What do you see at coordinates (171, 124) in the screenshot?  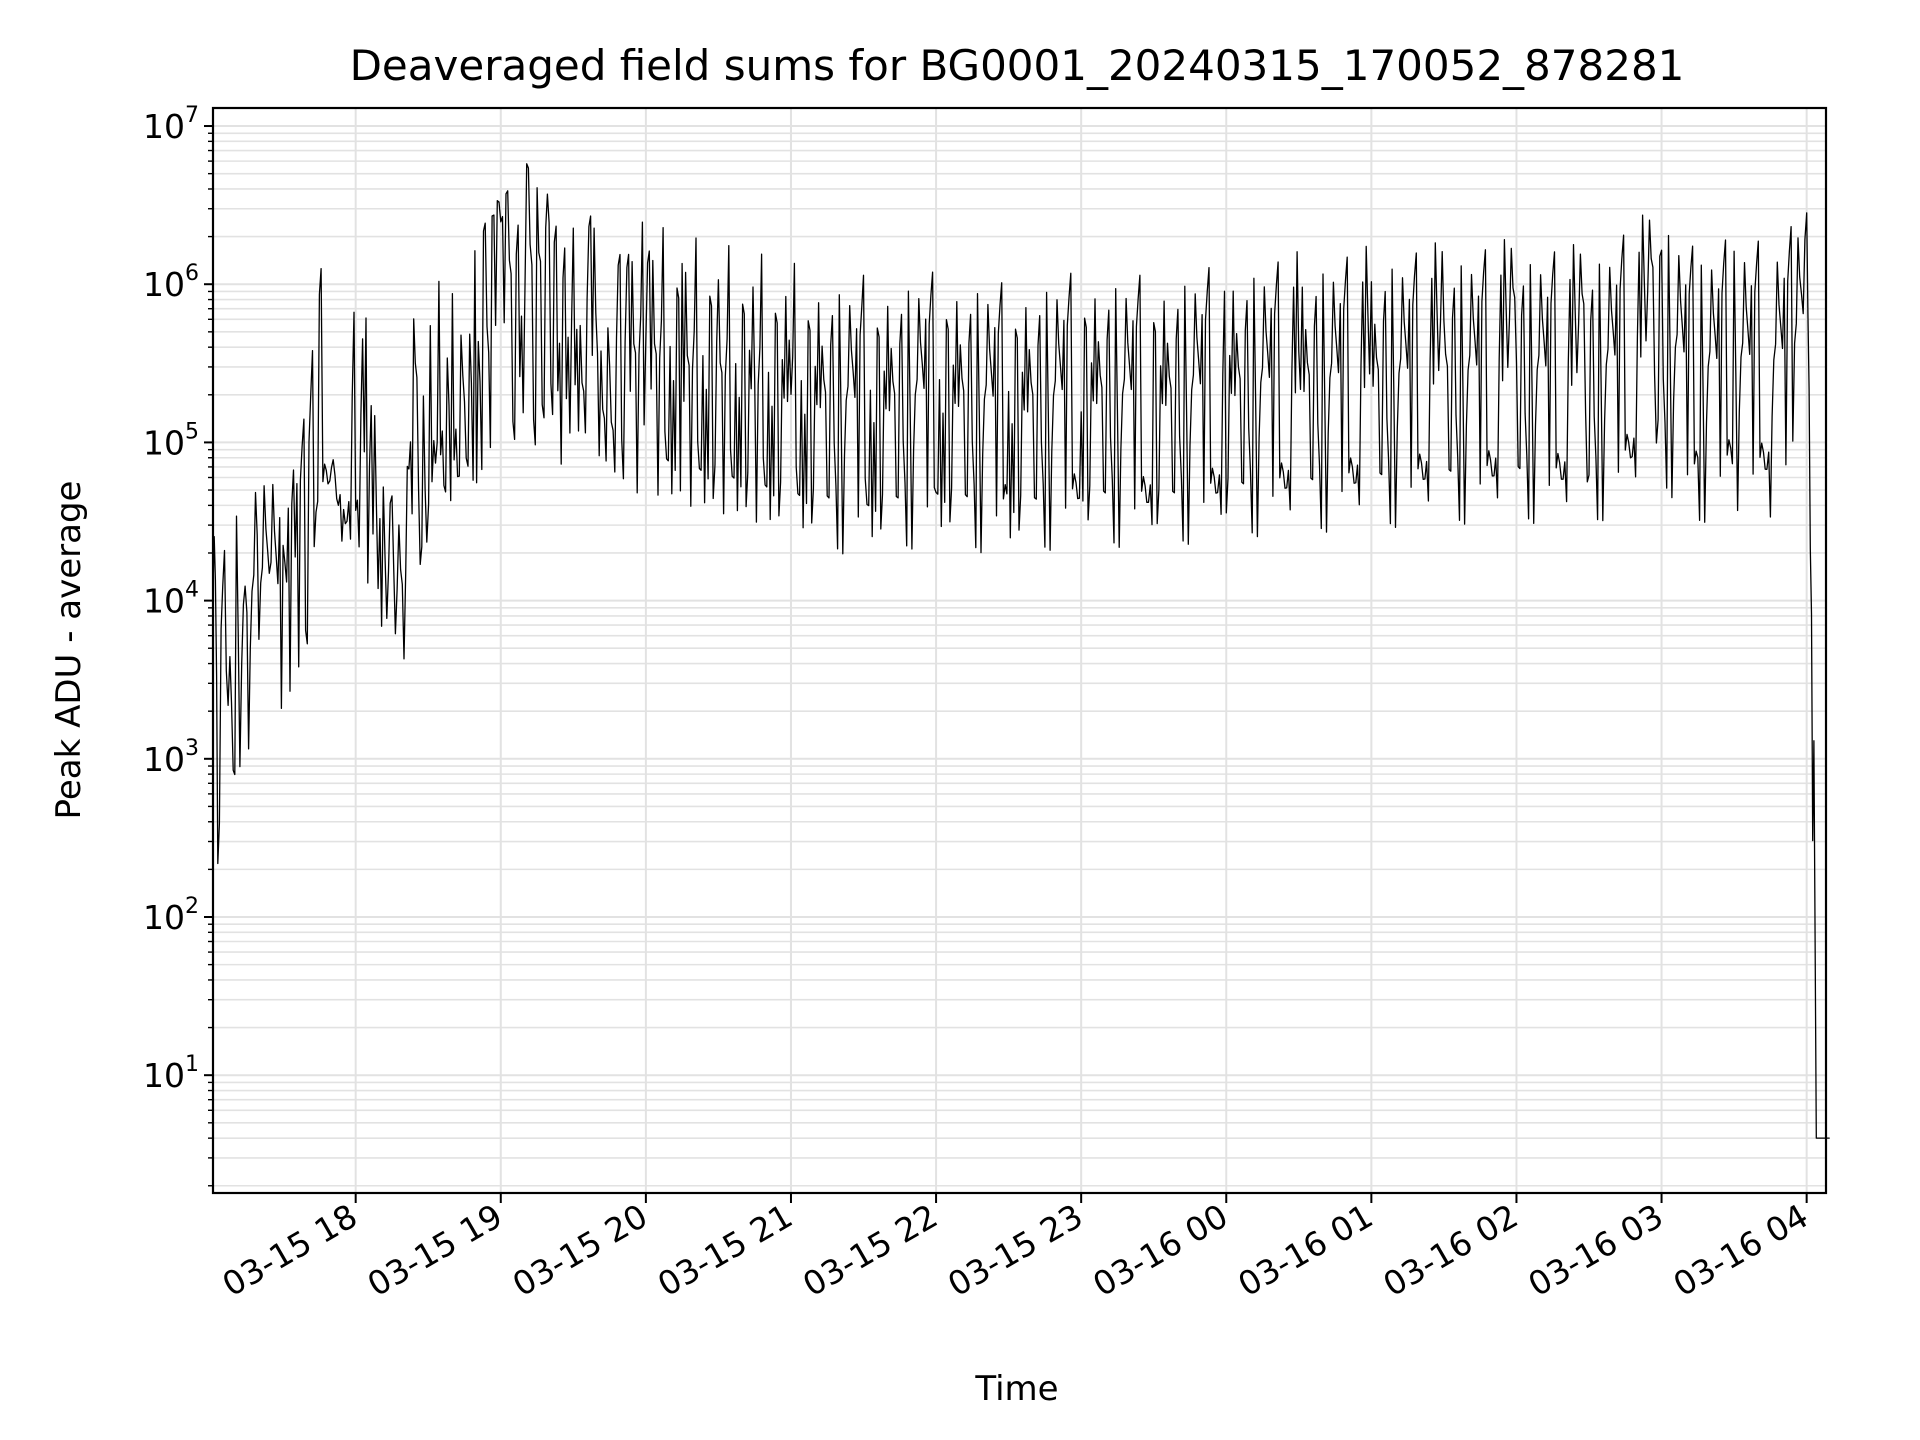 I see `y-tick-label: 10⁷` at bounding box center [171, 124].